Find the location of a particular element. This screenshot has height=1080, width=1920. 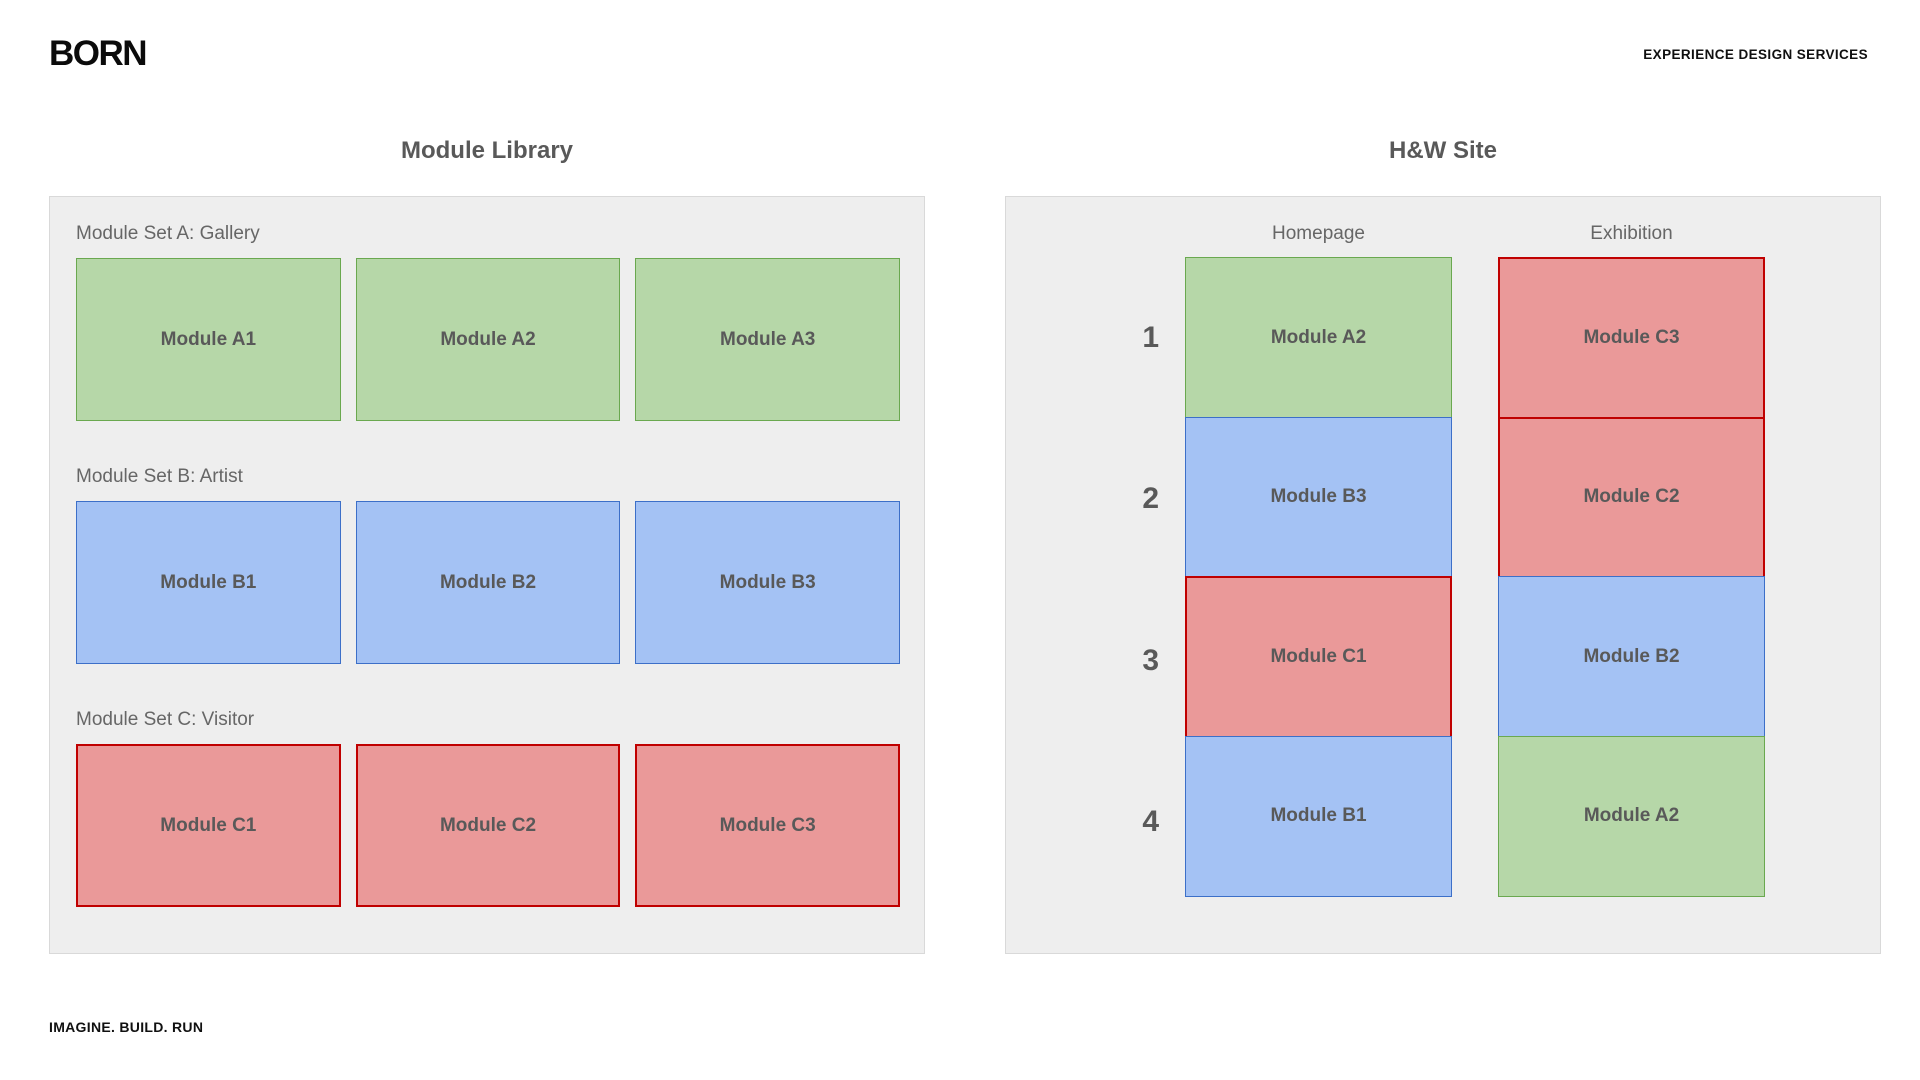

homepage-module-row2: Module B3 is located at coordinates (1318, 497).